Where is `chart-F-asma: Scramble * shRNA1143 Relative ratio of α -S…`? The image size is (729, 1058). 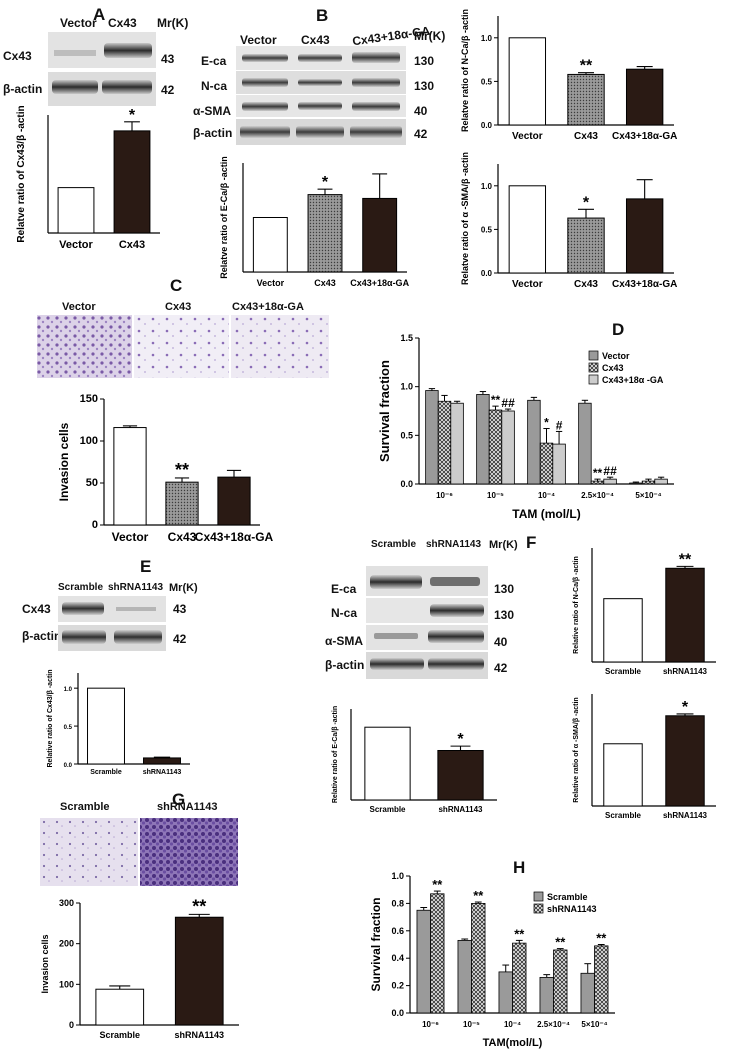
chart-F-asma: Scramble * shRNA1143 Relative ratio of α -S… is located at coordinates (644, 757).